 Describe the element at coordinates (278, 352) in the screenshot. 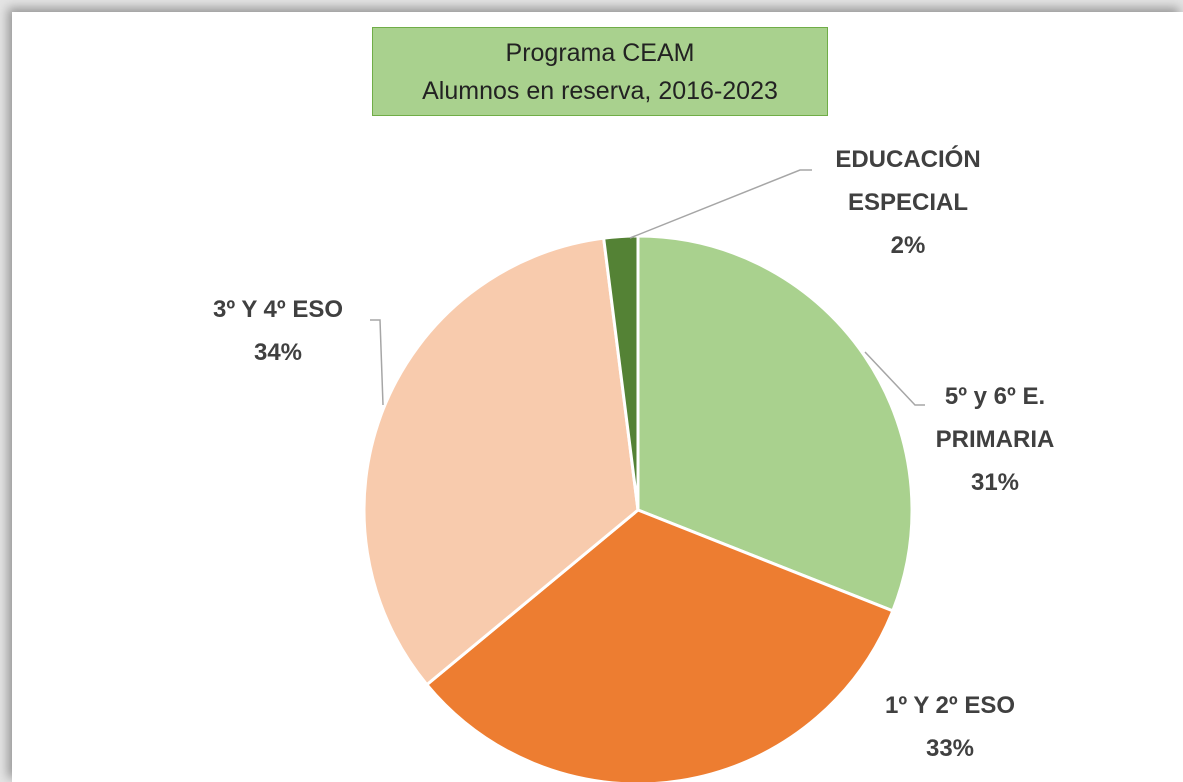

I see `value-label: 34%` at that location.